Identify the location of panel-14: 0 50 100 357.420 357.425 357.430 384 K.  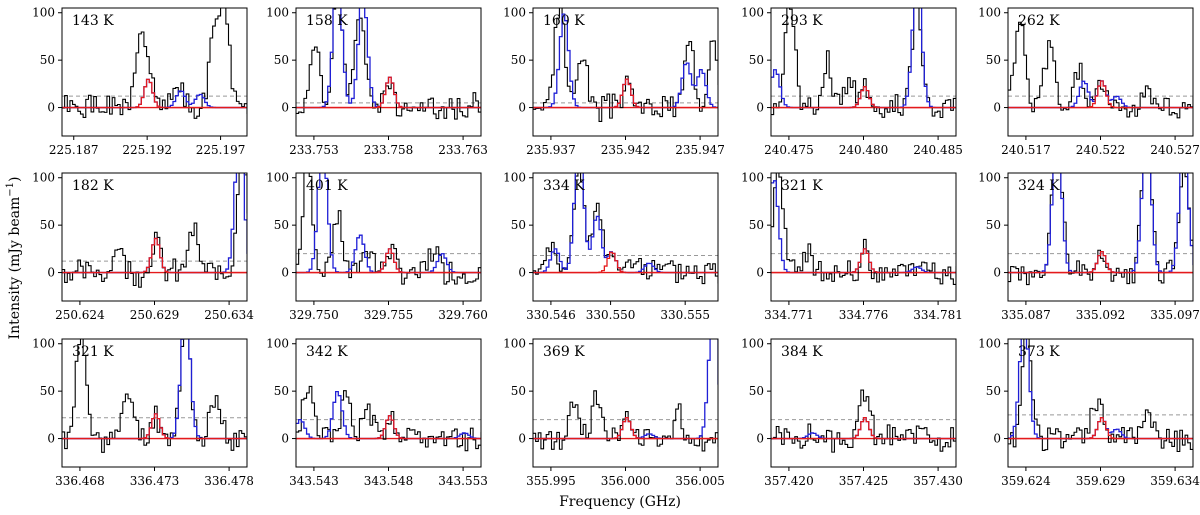
(852, 412).